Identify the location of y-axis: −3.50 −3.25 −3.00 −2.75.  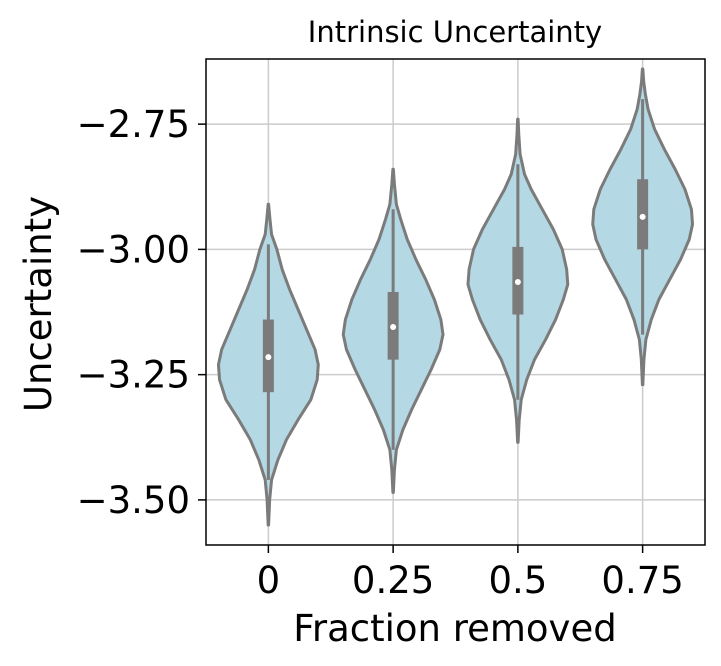
(141, 312).